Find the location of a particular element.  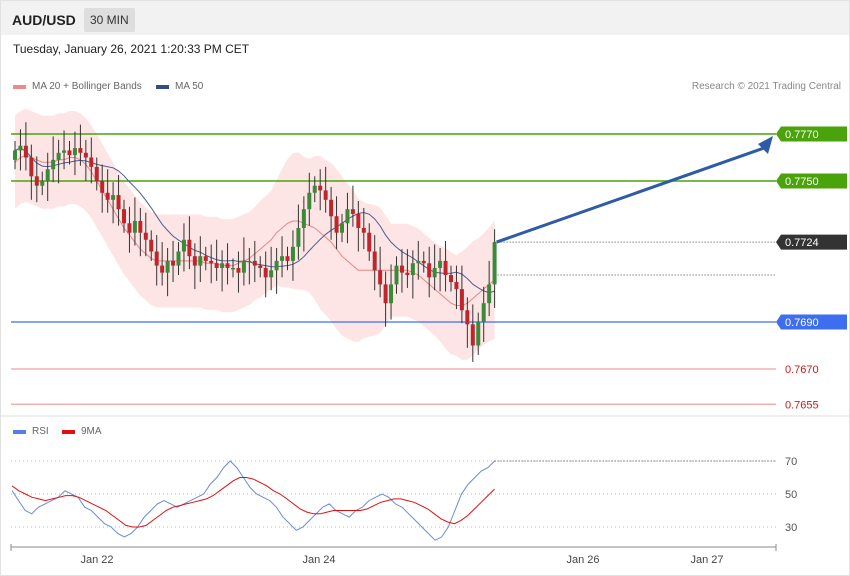

forecast-arrow is located at coordinates (630, 195).